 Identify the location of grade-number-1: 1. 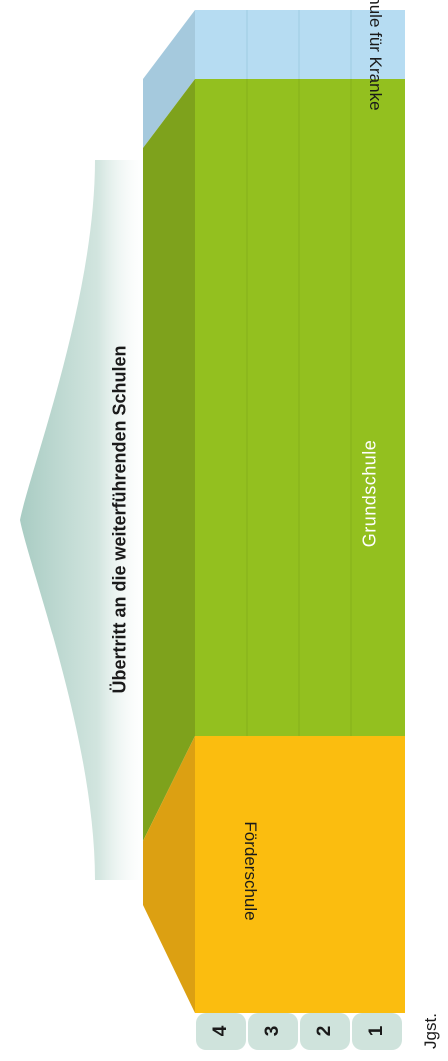
(376, 1031).